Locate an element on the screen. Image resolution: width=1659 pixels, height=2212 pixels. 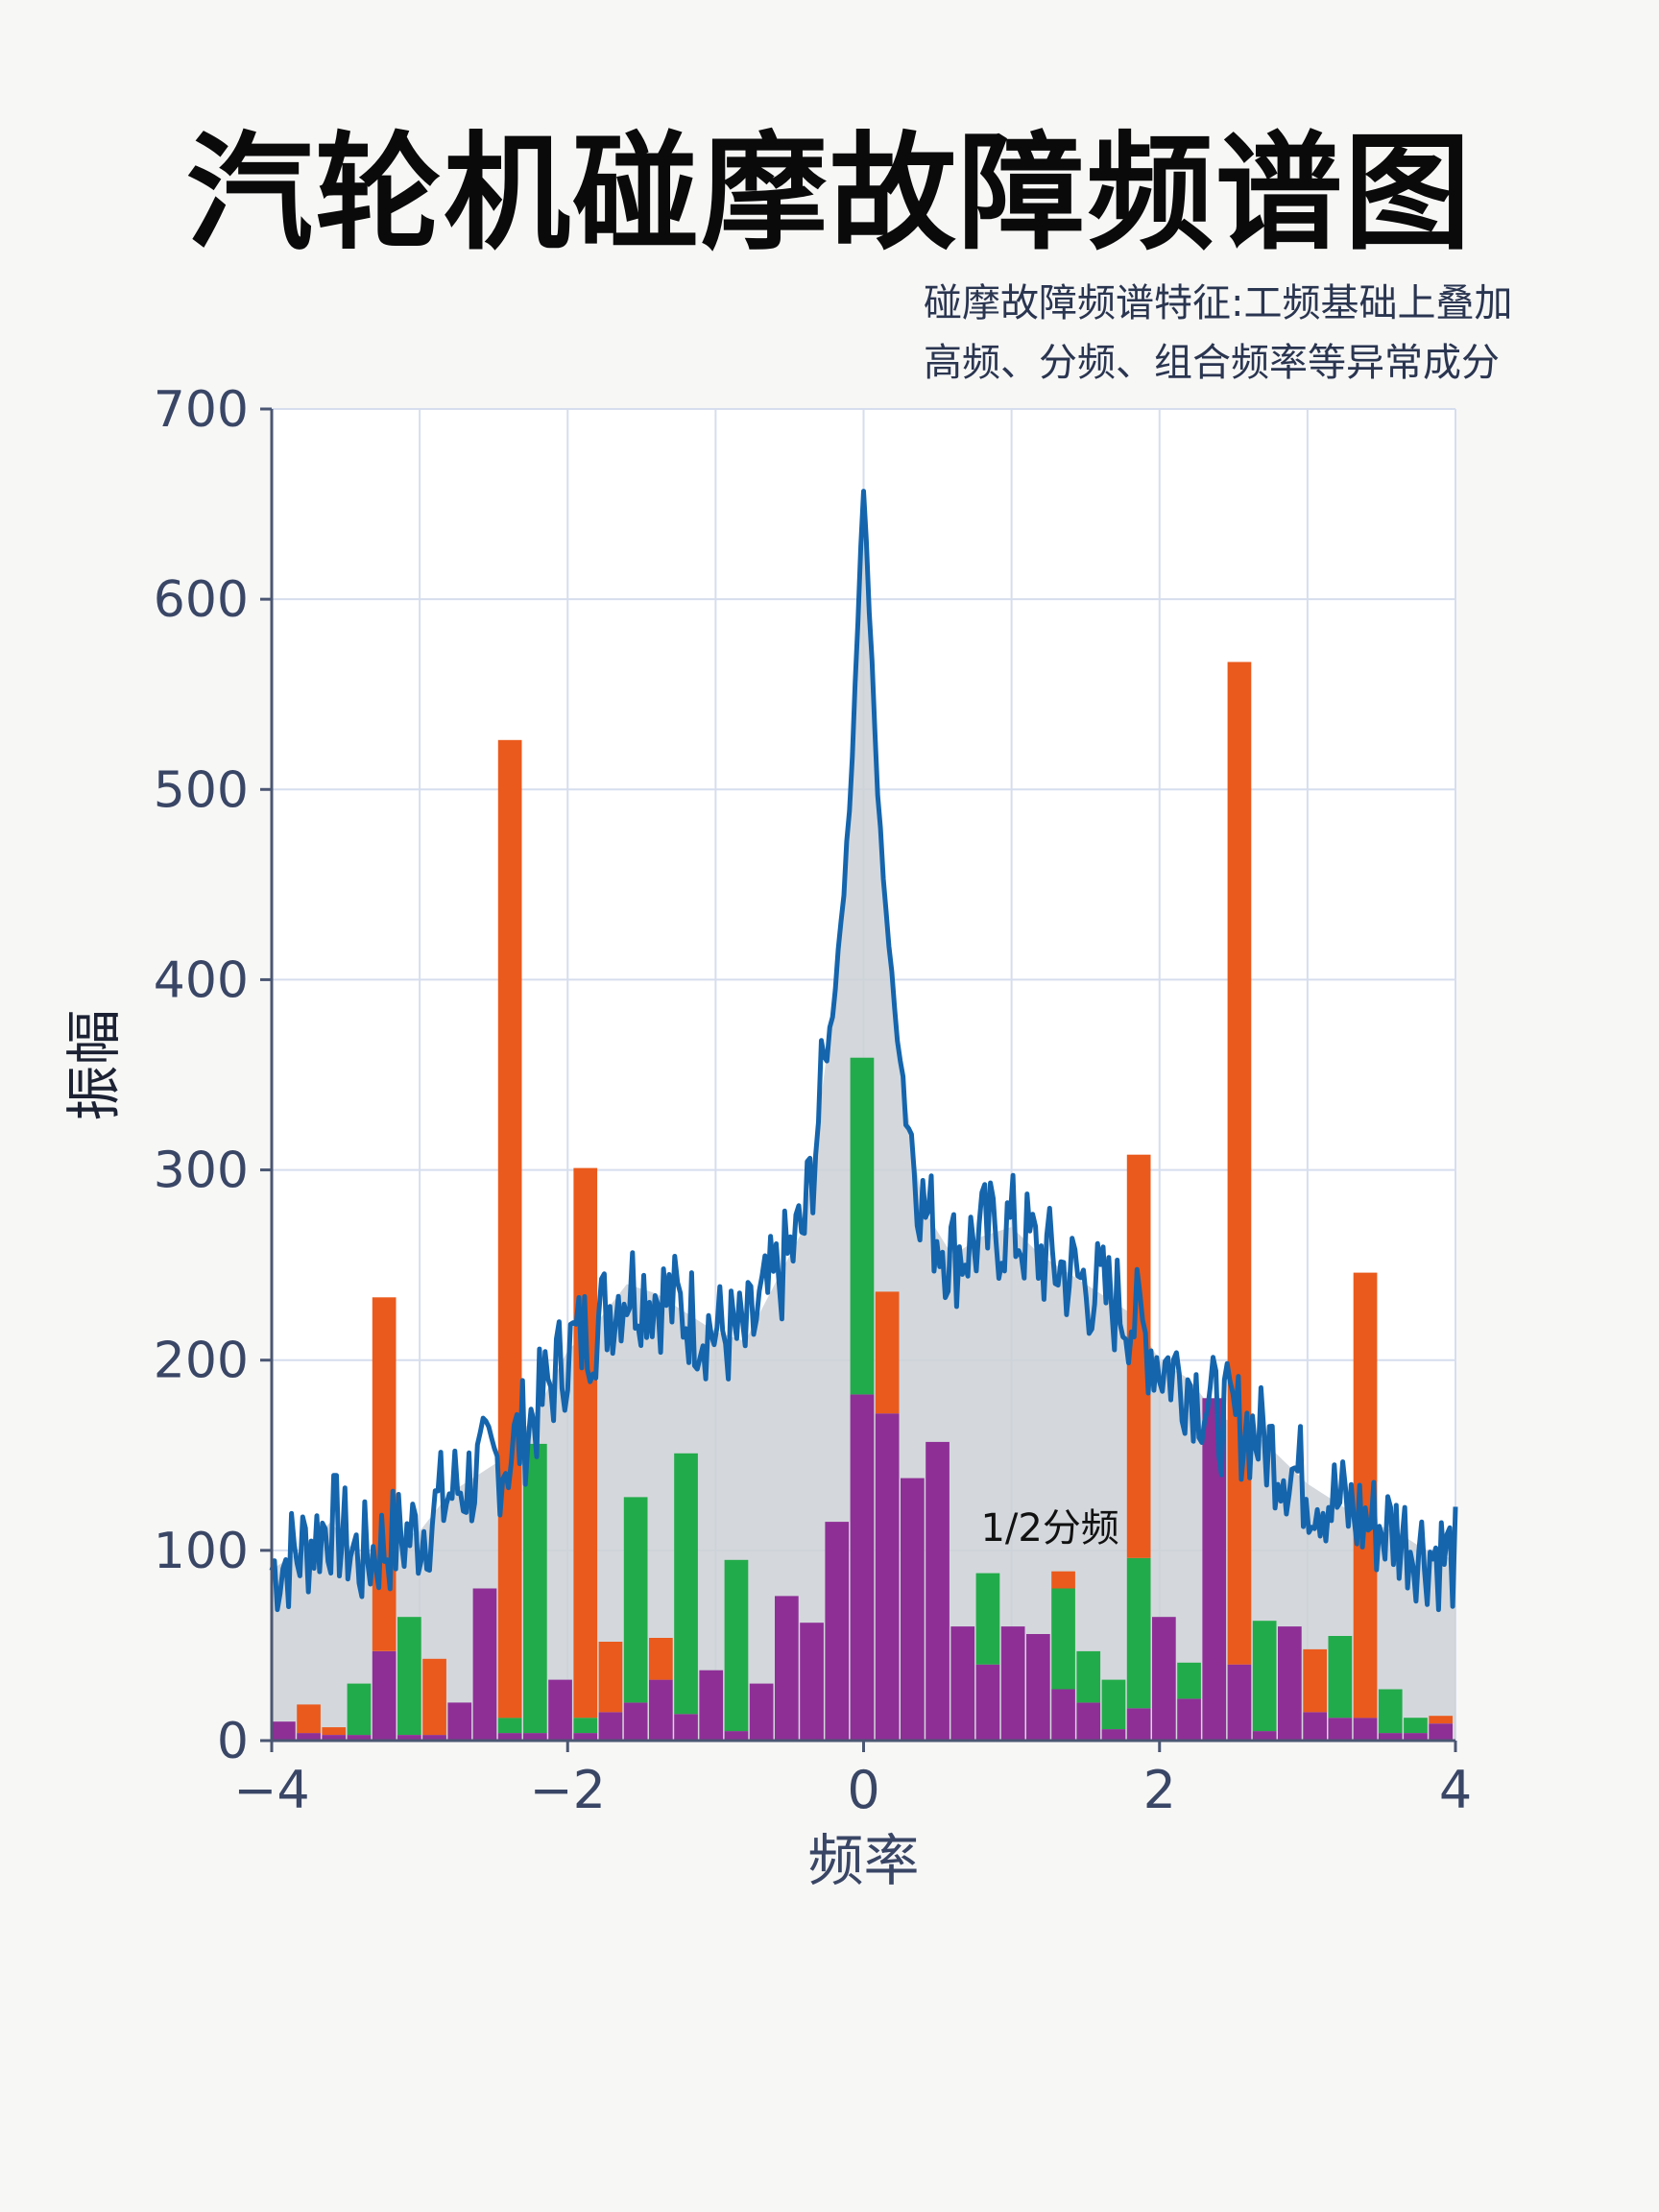
x-tick-label: 0 is located at coordinates (863, 1790).